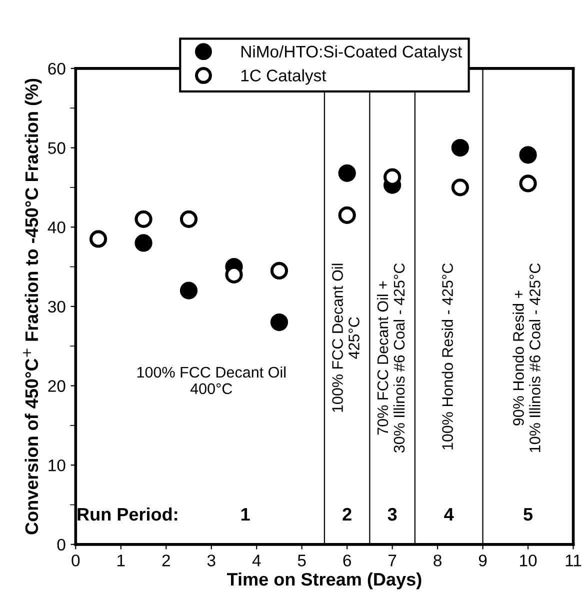 This screenshot has height=595, width=582. What do you see at coordinates (256, 560) in the screenshot?
I see `x-tick-label: 4` at bounding box center [256, 560].